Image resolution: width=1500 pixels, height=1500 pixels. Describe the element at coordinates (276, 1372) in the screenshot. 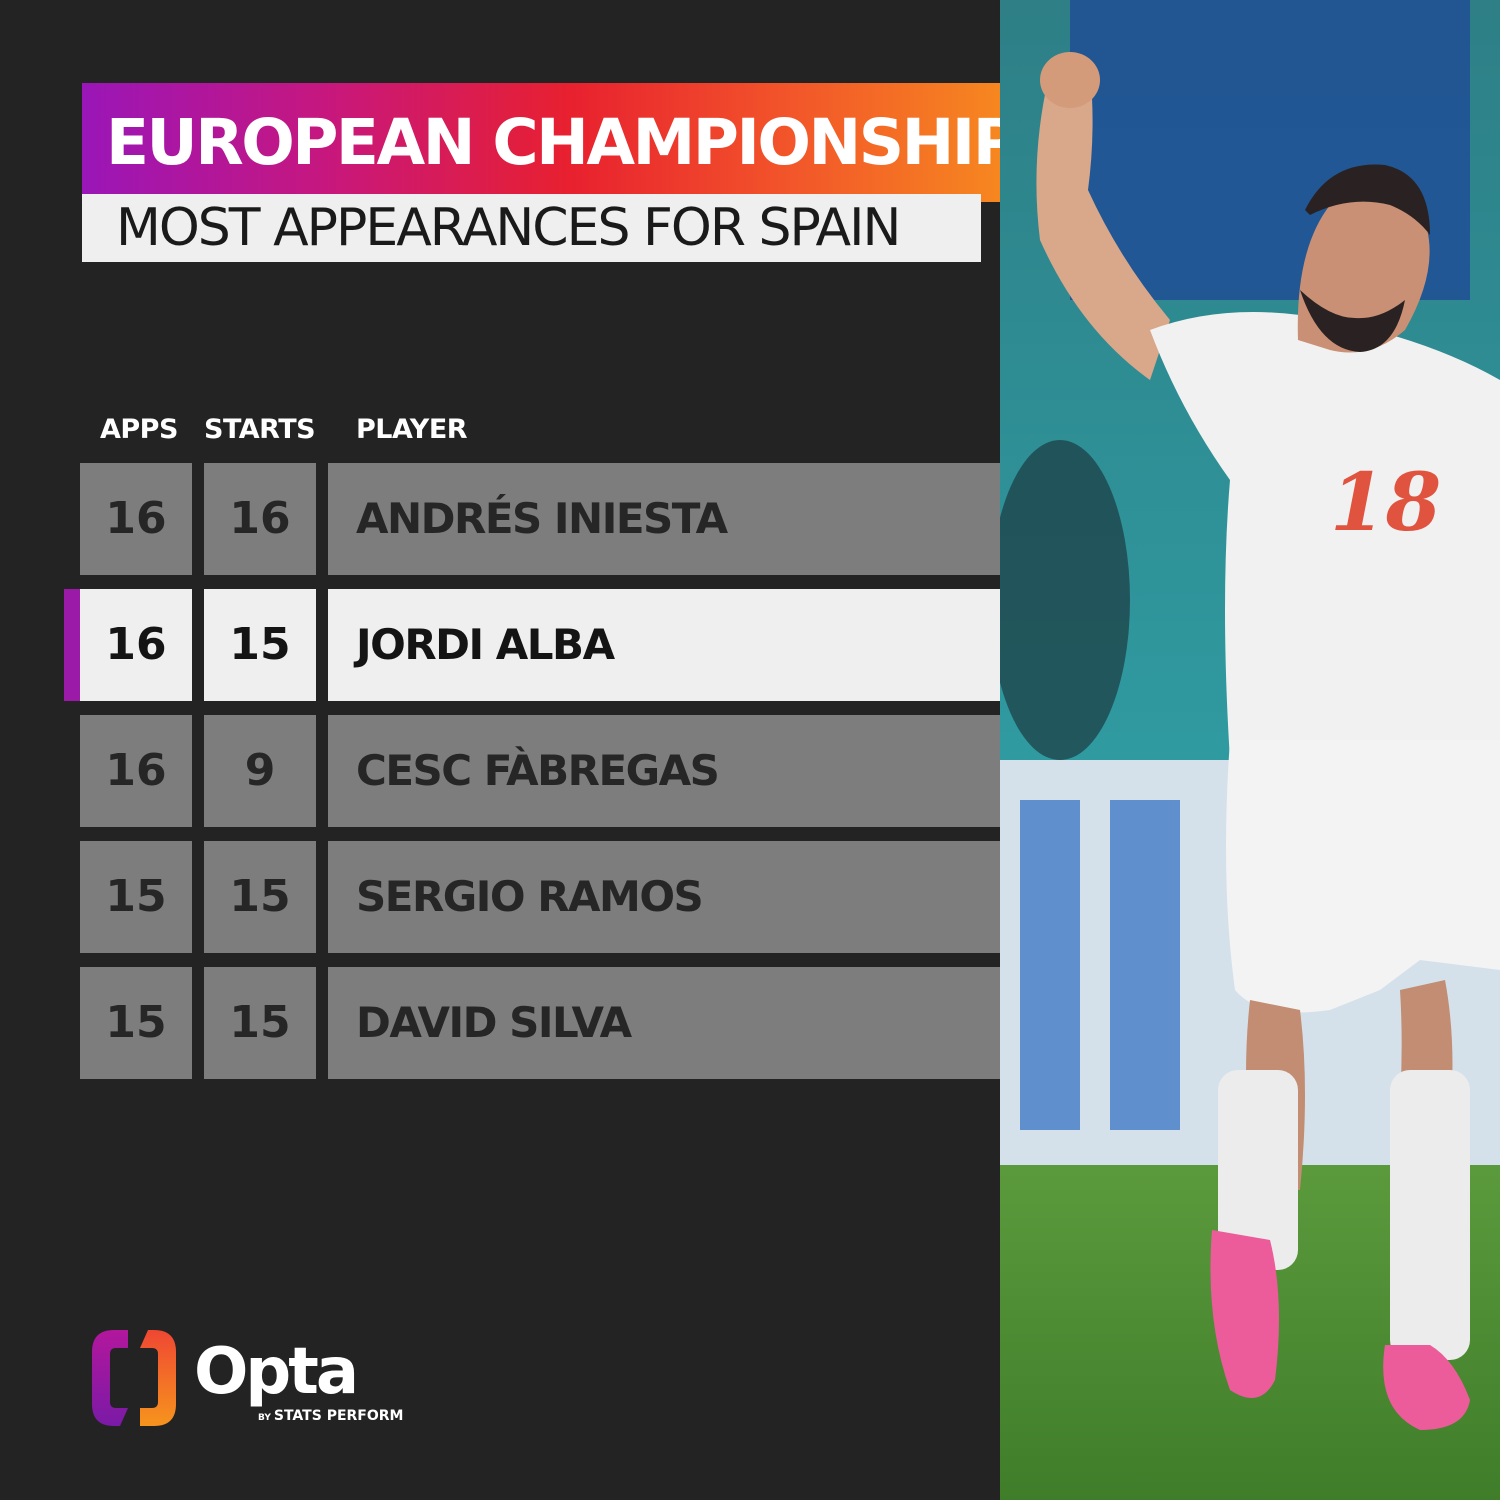

I see `opta-wordmark: Opta` at that location.